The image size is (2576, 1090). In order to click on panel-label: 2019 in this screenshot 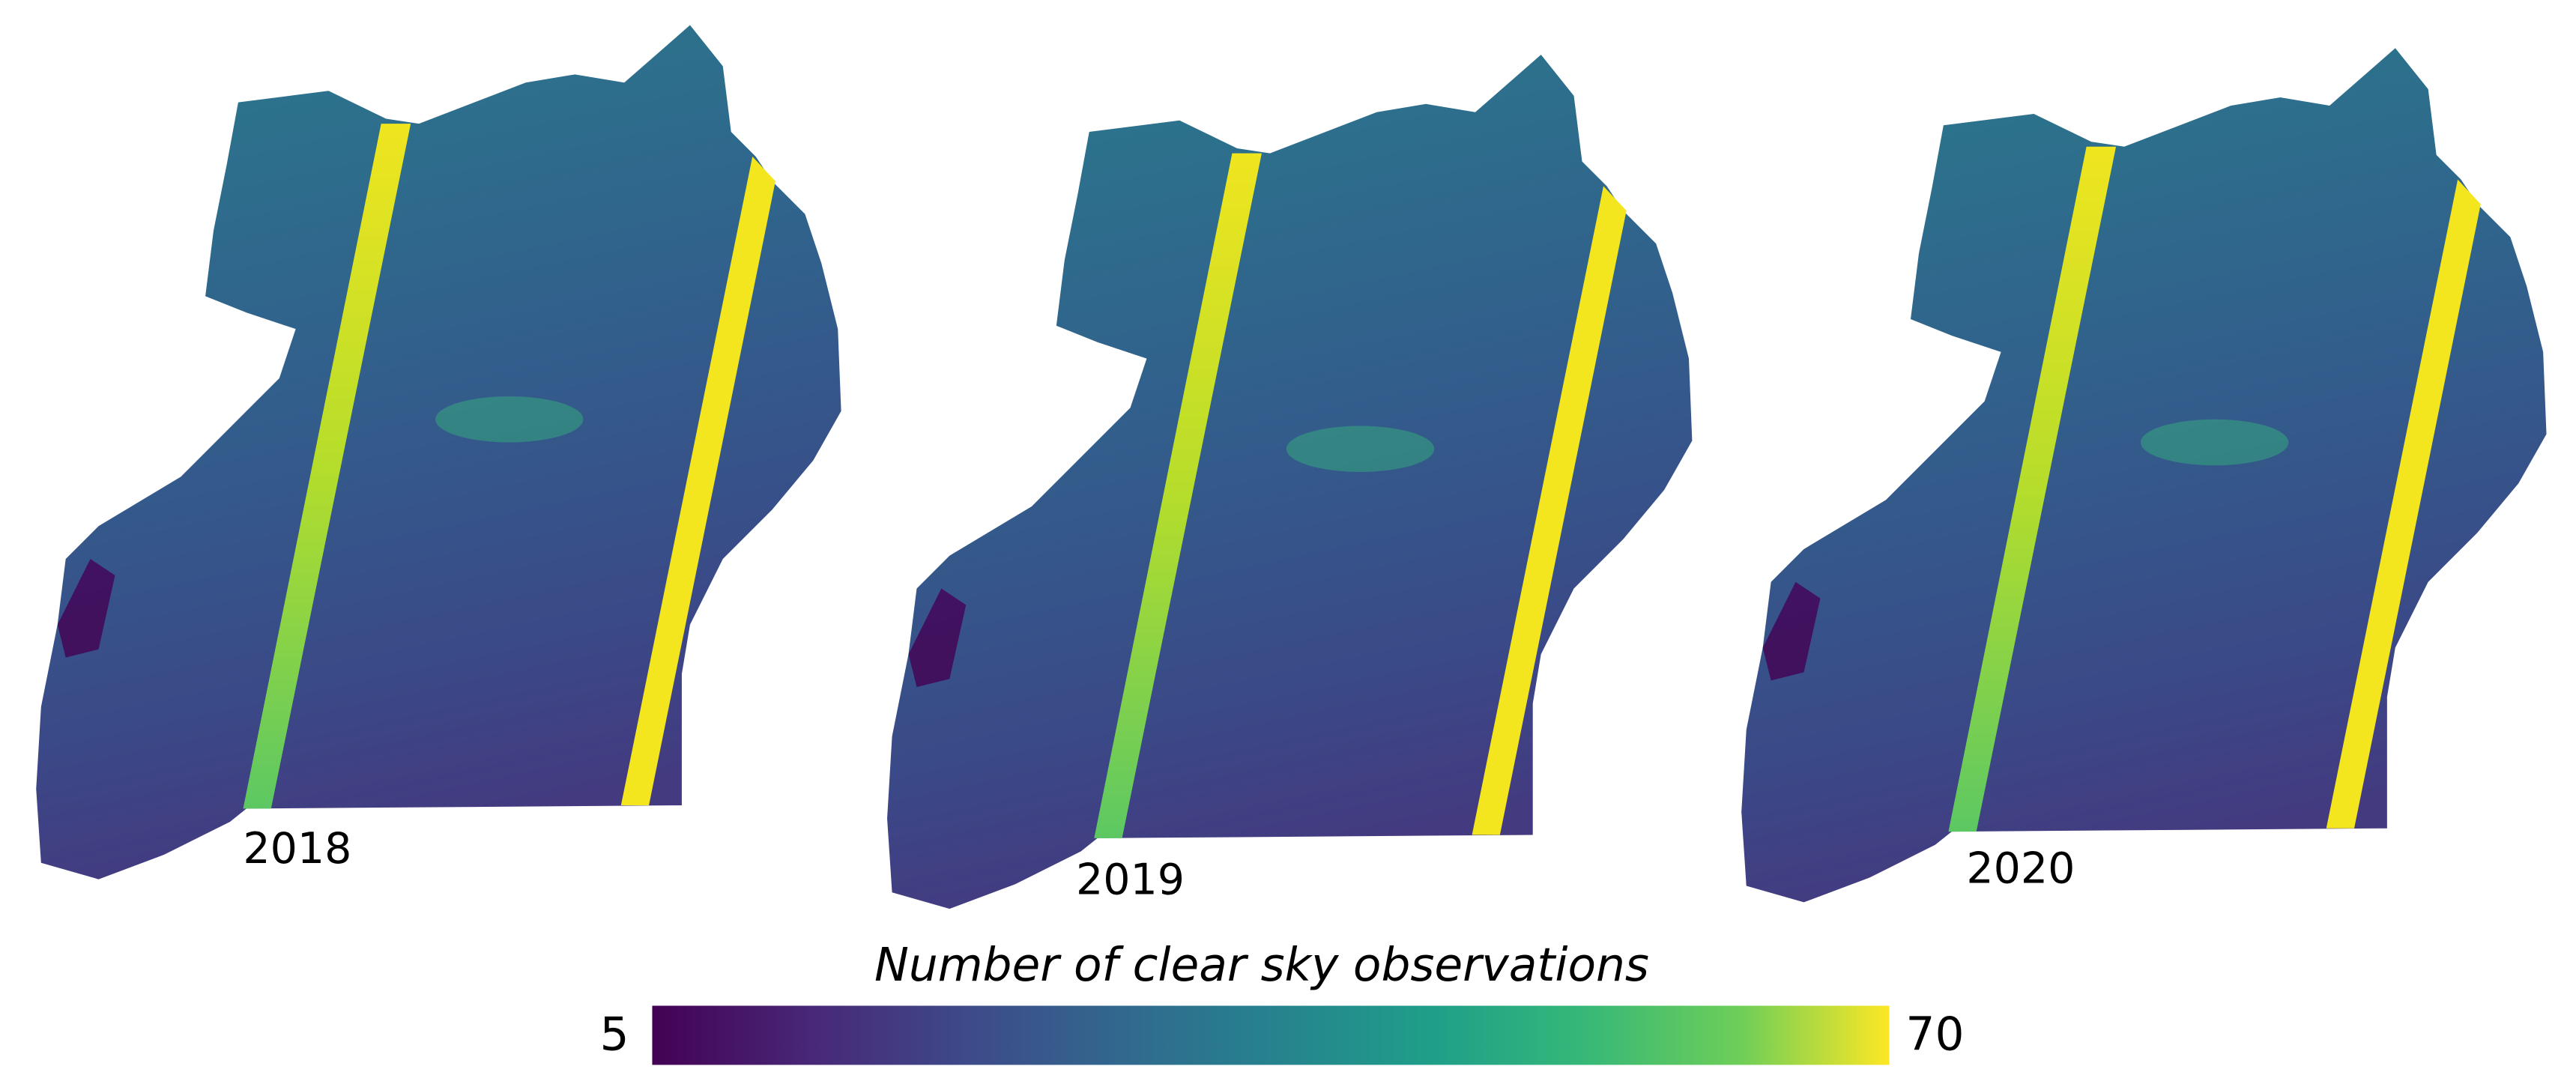, I will do `click(1130, 881)`.